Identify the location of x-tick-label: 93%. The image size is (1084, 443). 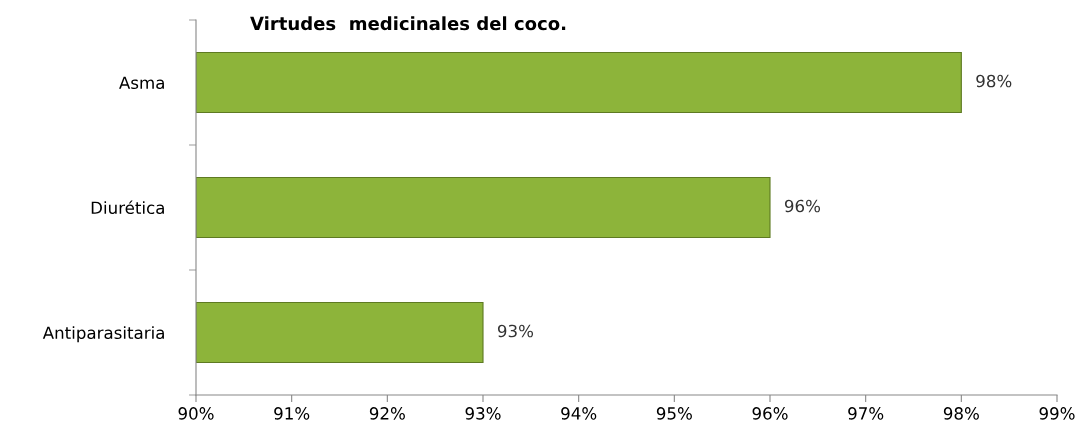
(483, 413).